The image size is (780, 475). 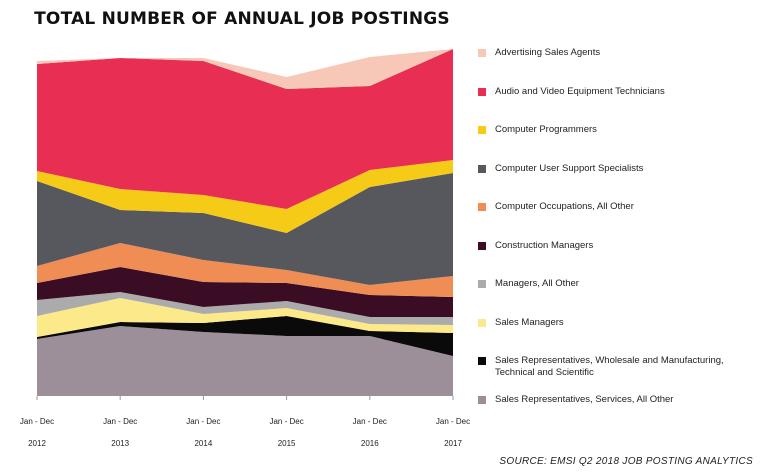 What do you see at coordinates (564, 206) in the screenshot?
I see `legend-label: Computer Occupations, All Other` at bounding box center [564, 206].